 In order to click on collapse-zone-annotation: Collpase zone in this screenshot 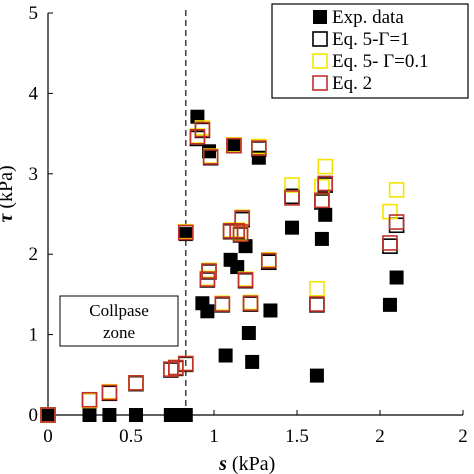, I will do `click(119, 321)`.